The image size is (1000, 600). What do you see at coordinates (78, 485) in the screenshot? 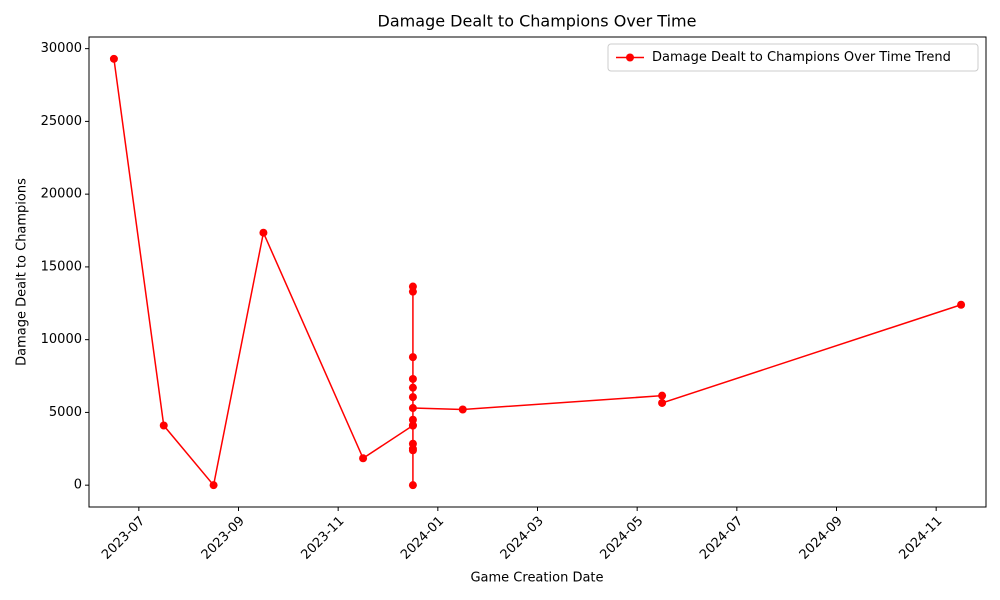
I see `y-tick-label: 0` at bounding box center [78, 485].